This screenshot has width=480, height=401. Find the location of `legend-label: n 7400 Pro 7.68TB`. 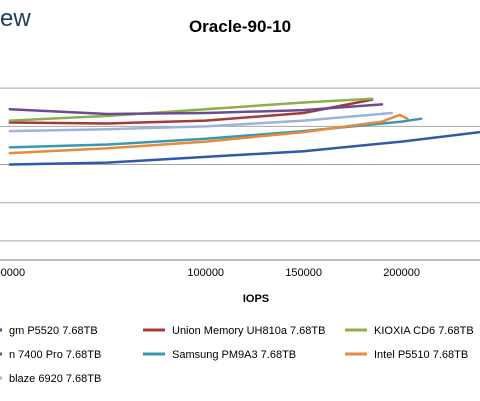

legend-label: n 7400 Pro 7.68TB is located at coordinates (55, 355).